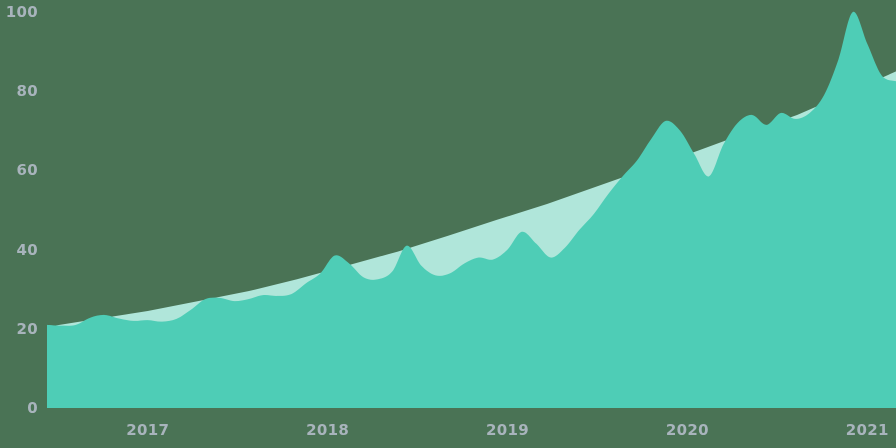  I want to click on x-axis-tick-2017: 2017, so click(148, 430).